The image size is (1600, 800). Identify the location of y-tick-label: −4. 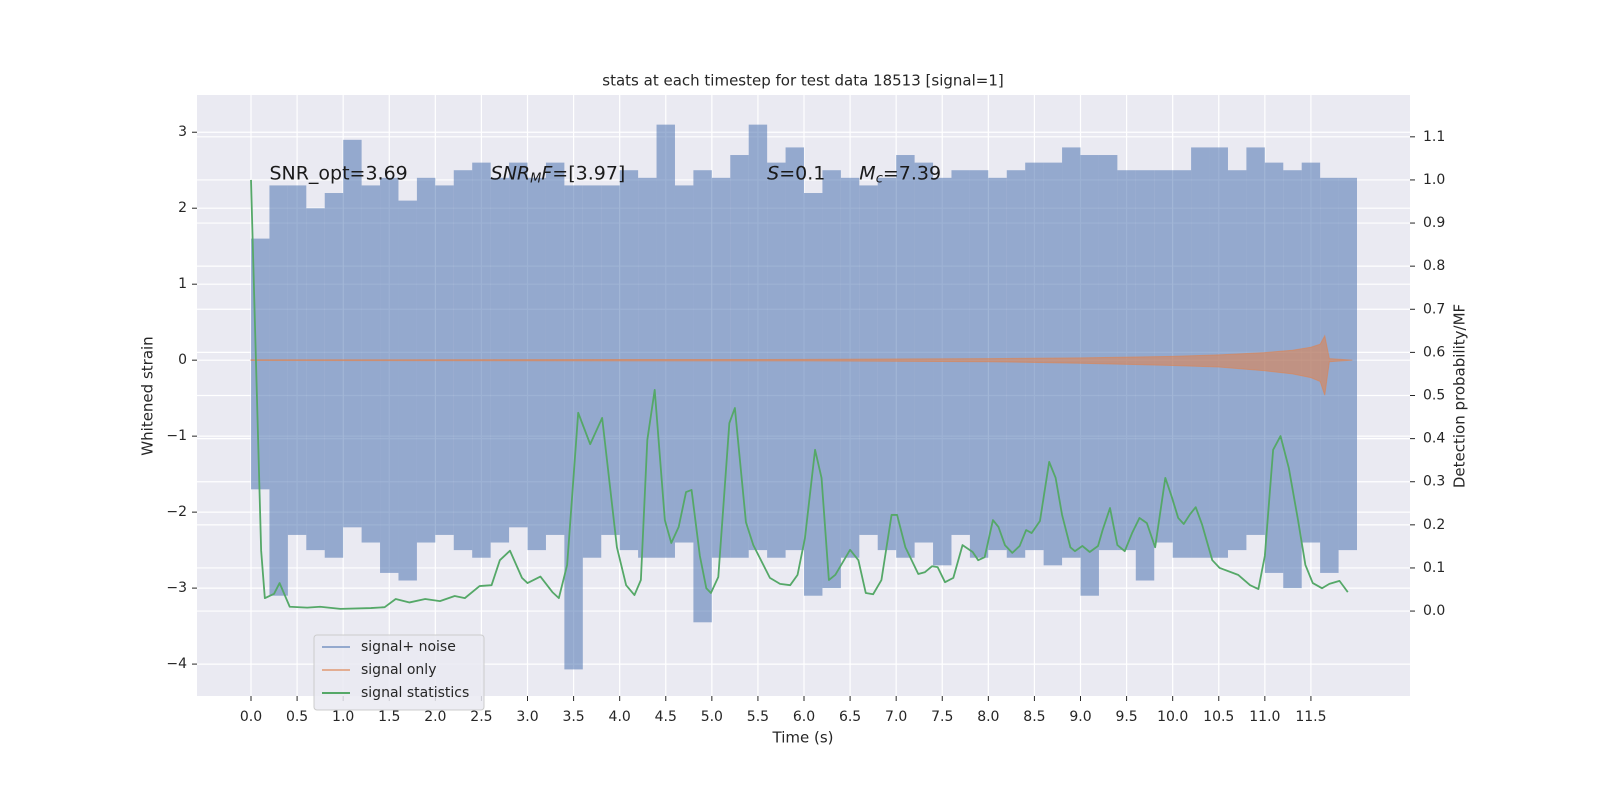
(176, 664).